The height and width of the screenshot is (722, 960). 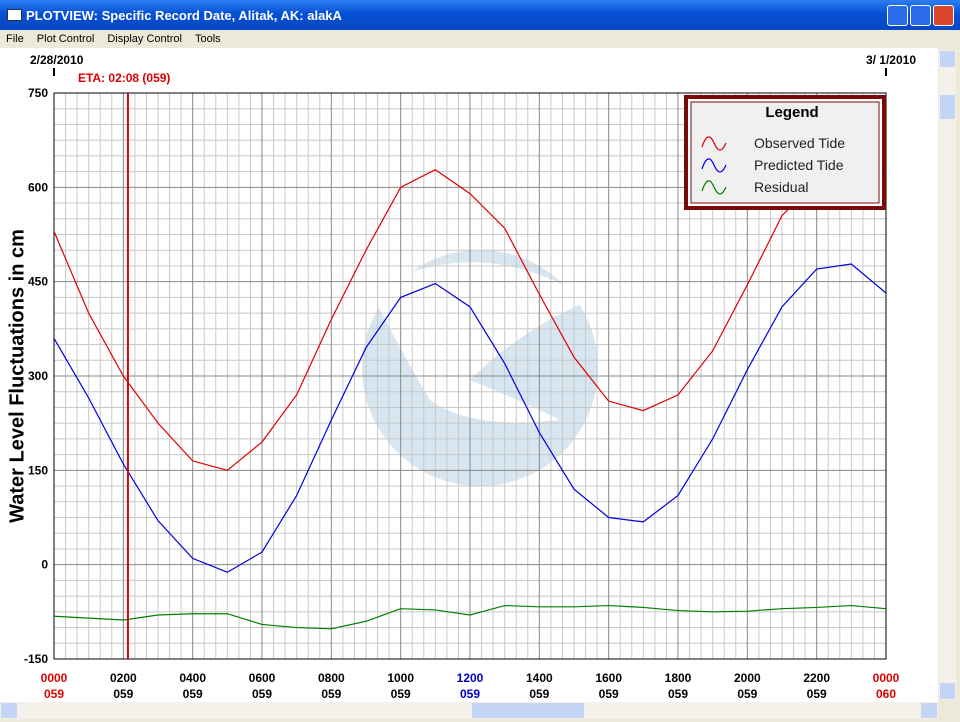 What do you see at coordinates (947, 691) in the screenshot?
I see `scroll-down-button` at bounding box center [947, 691].